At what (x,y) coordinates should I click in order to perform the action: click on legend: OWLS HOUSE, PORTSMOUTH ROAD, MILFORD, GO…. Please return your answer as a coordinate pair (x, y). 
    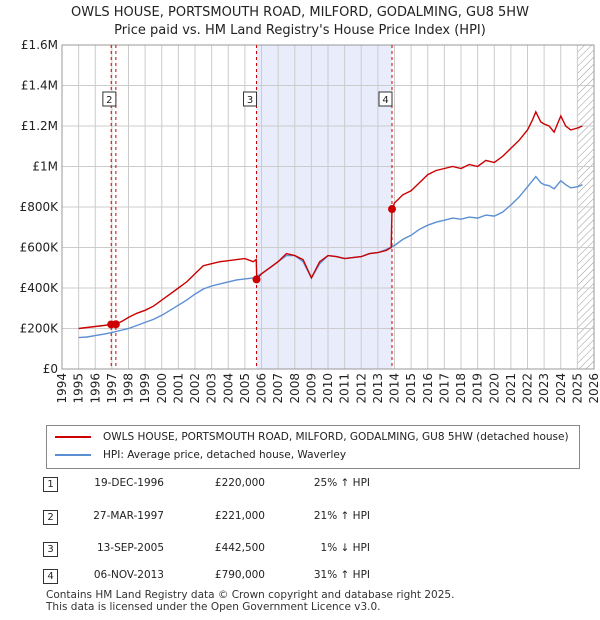
    Looking at the image, I should click on (313, 447).